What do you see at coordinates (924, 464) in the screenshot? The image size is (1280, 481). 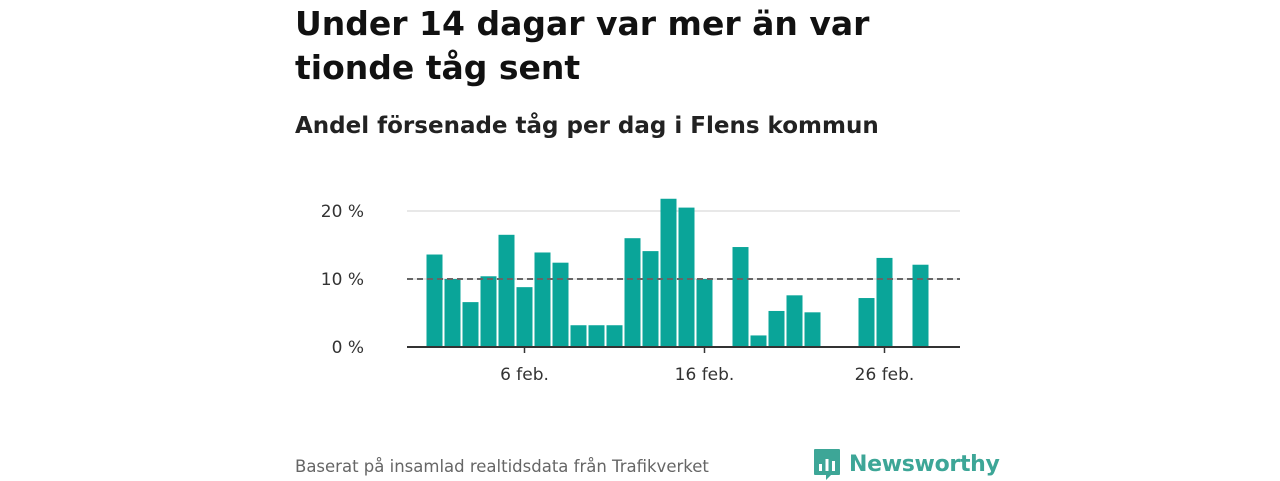 I see `brand-name: Newsworthy` at bounding box center [924, 464].